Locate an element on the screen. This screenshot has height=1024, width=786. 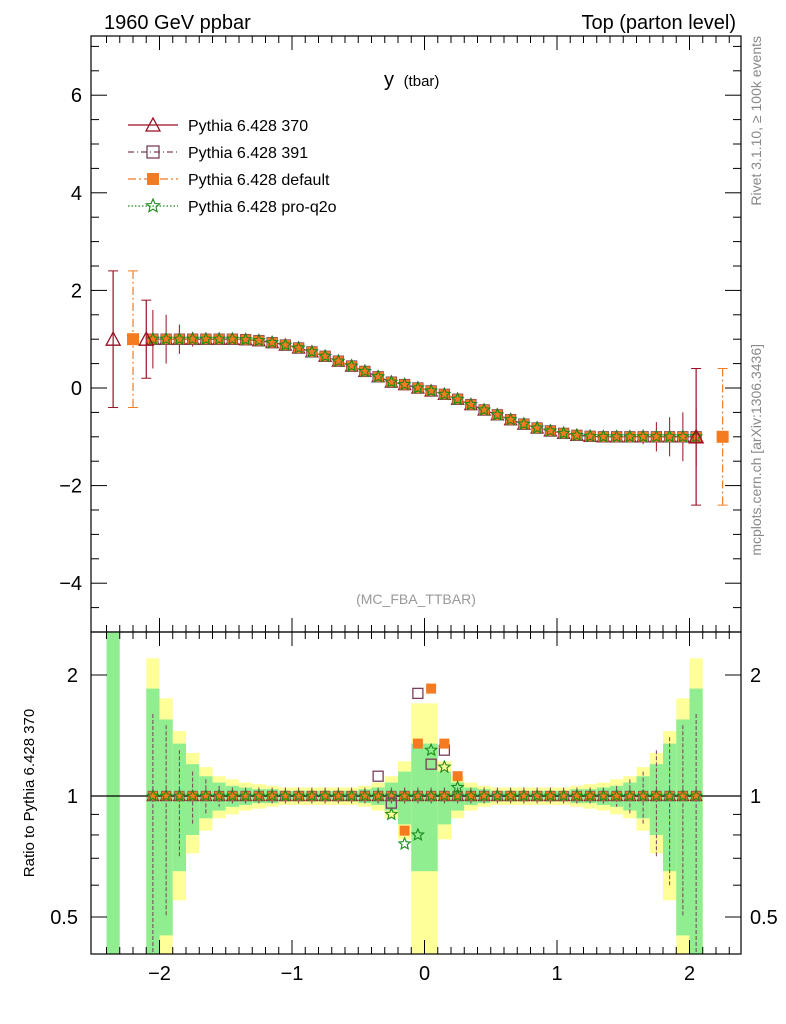
series-line is located at coordinates (424, 388).